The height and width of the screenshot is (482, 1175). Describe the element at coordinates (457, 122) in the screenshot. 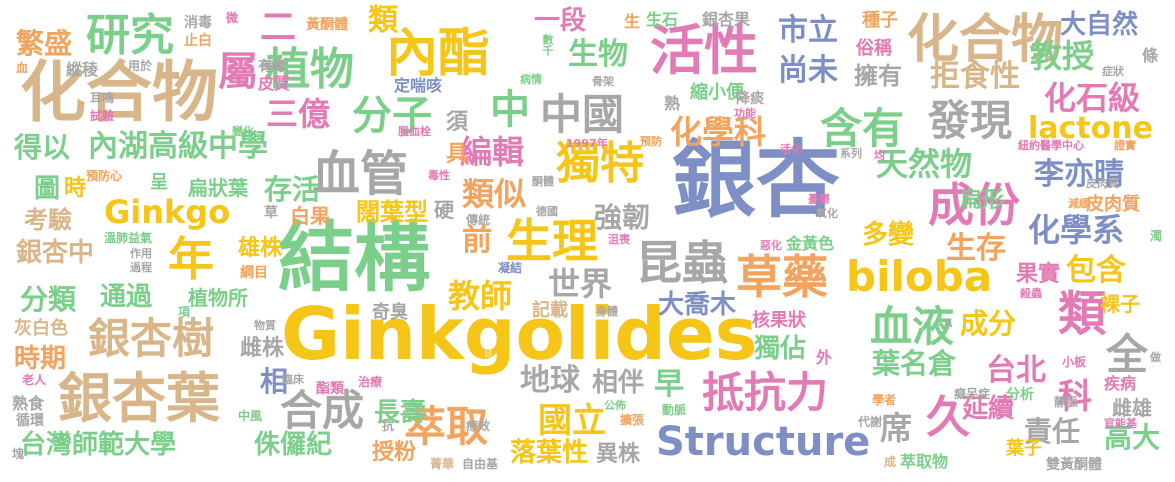

I see `word-xu: 須` at that location.